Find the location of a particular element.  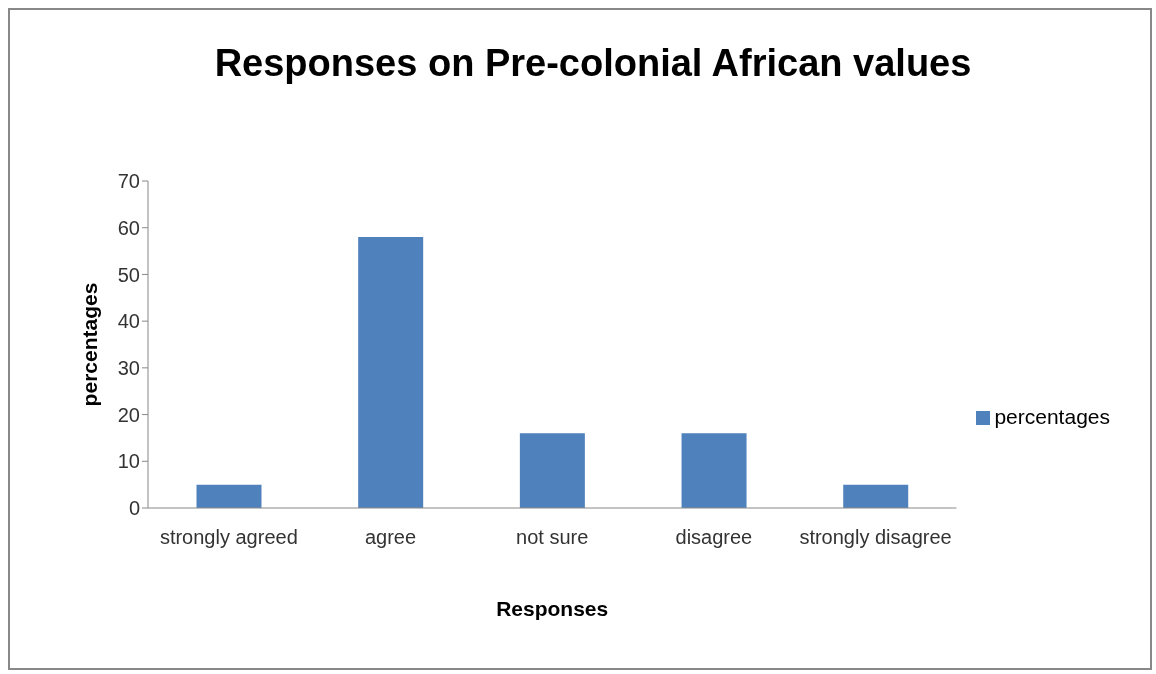

legend-label: percentages is located at coordinates (1052, 416).